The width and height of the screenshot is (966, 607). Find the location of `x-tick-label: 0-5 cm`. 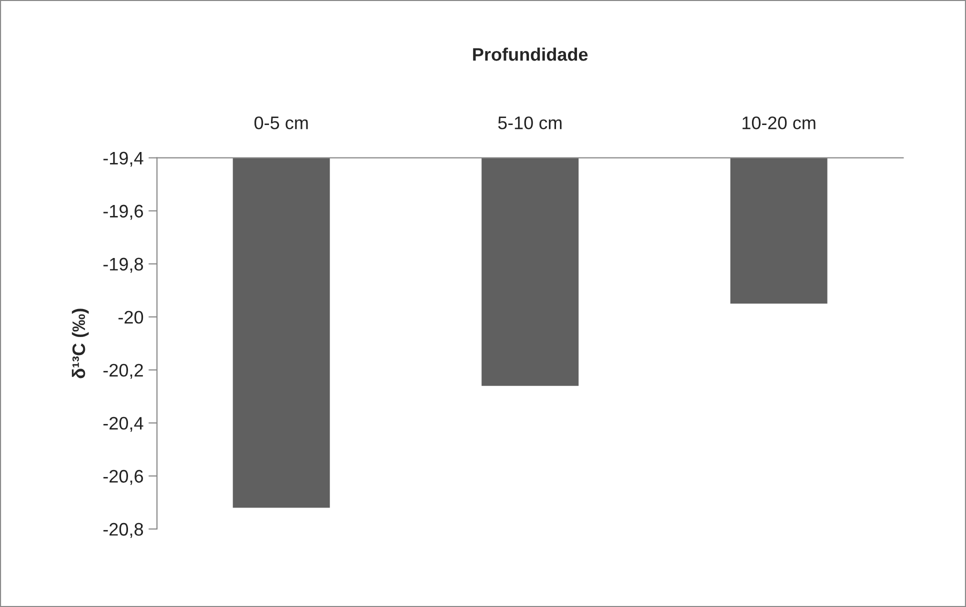

x-tick-label: 0-5 cm is located at coordinates (281, 123).